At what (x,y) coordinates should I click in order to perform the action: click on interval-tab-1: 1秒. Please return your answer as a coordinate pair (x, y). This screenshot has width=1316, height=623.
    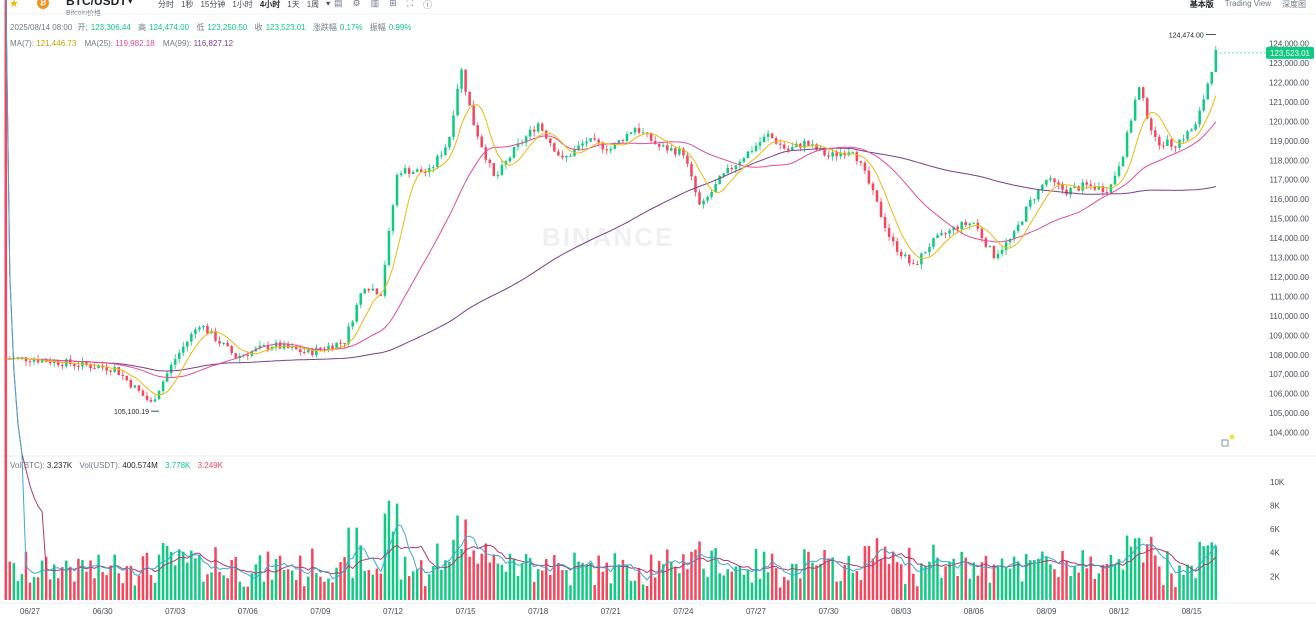
    Looking at the image, I should click on (187, 4).